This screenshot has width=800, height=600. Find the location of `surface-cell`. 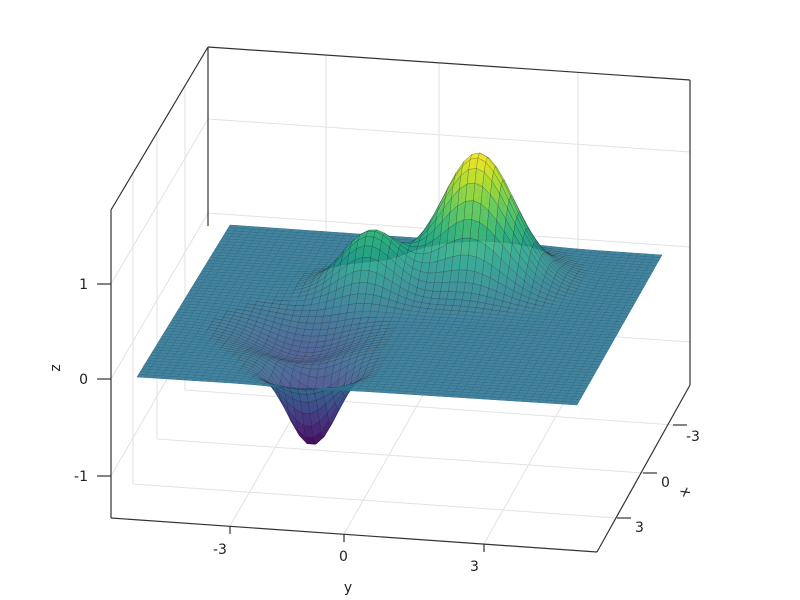

surface-cell is located at coordinates (573, 403).